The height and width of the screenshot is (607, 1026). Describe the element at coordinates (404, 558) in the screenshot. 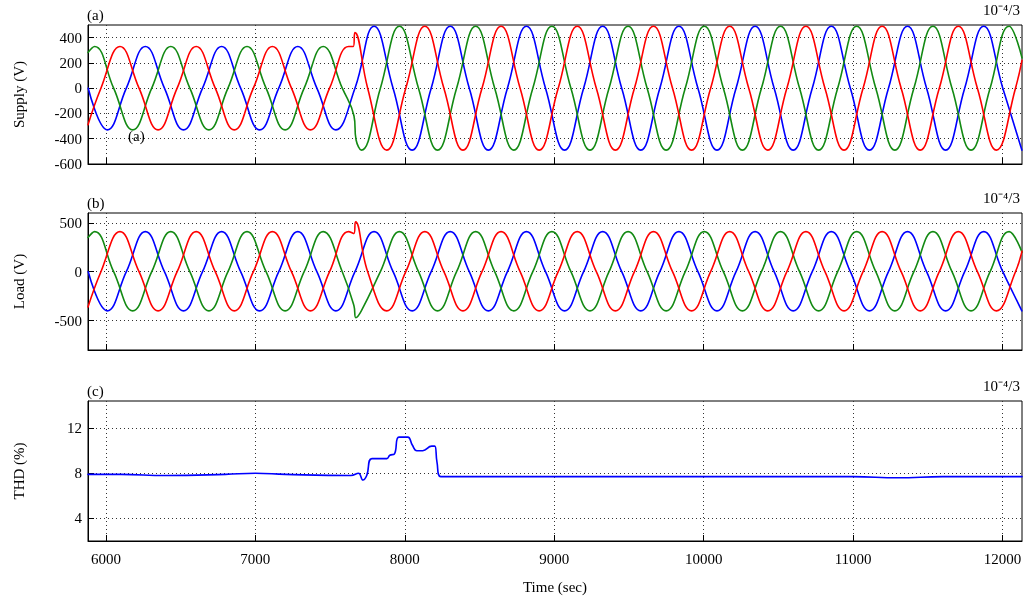

I see `x-tick-label: 8000` at that location.